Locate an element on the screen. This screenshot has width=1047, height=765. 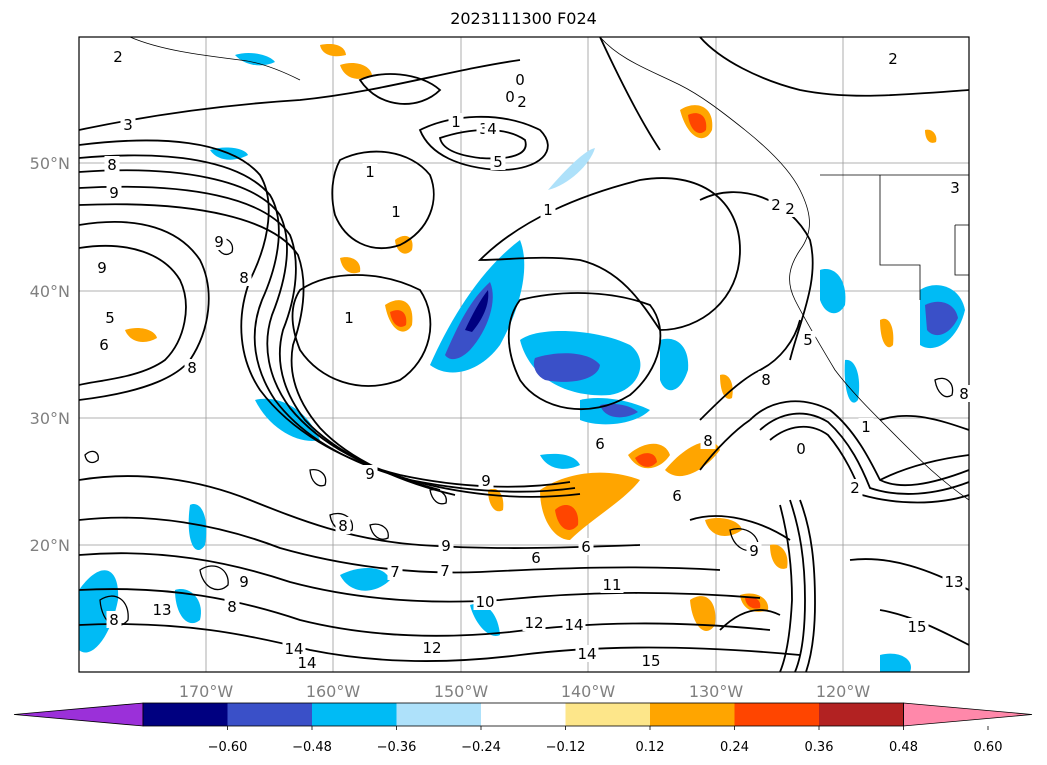
colorbar-tick-label: 0.48 is located at coordinates (903, 747).